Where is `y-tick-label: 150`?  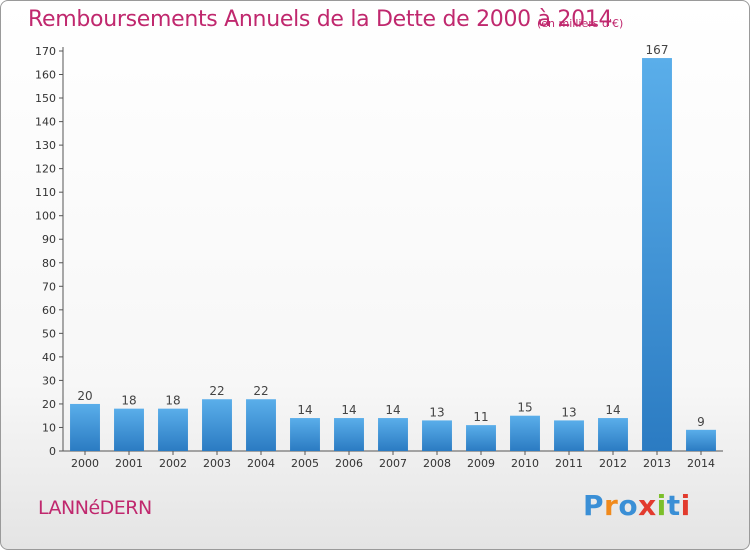 y-tick-label: 150 is located at coordinates (45, 98).